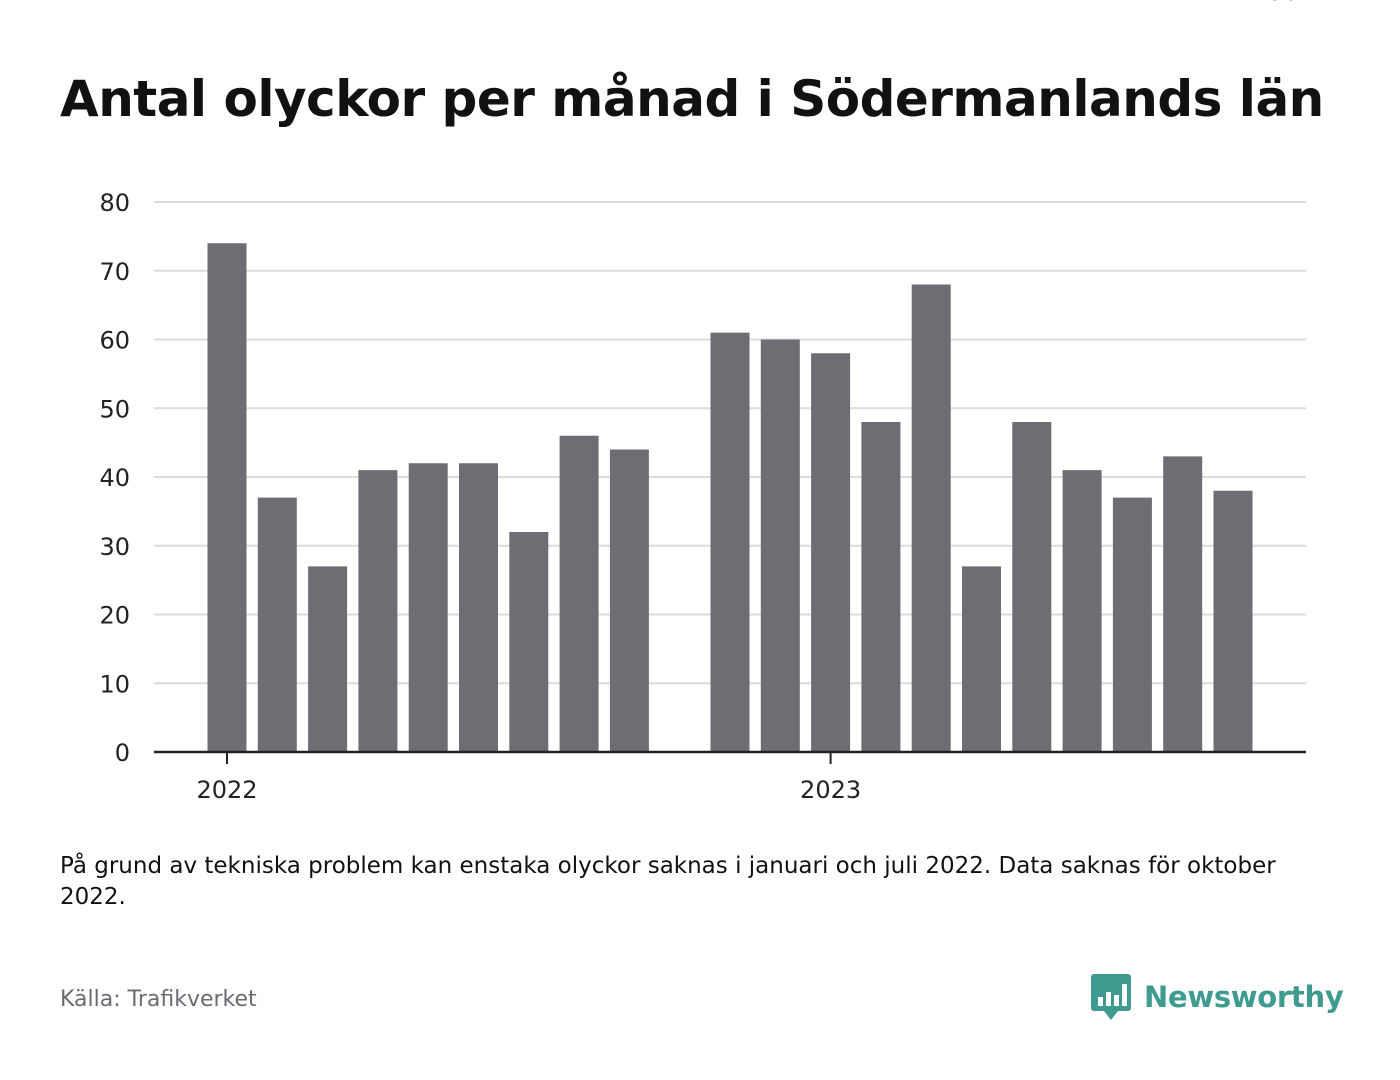 The width and height of the screenshot is (1400, 1080). What do you see at coordinates (158, 999) in the screenshot?
I see `source-text: Källa: Trafikverket` at bounding box center [158, 999].